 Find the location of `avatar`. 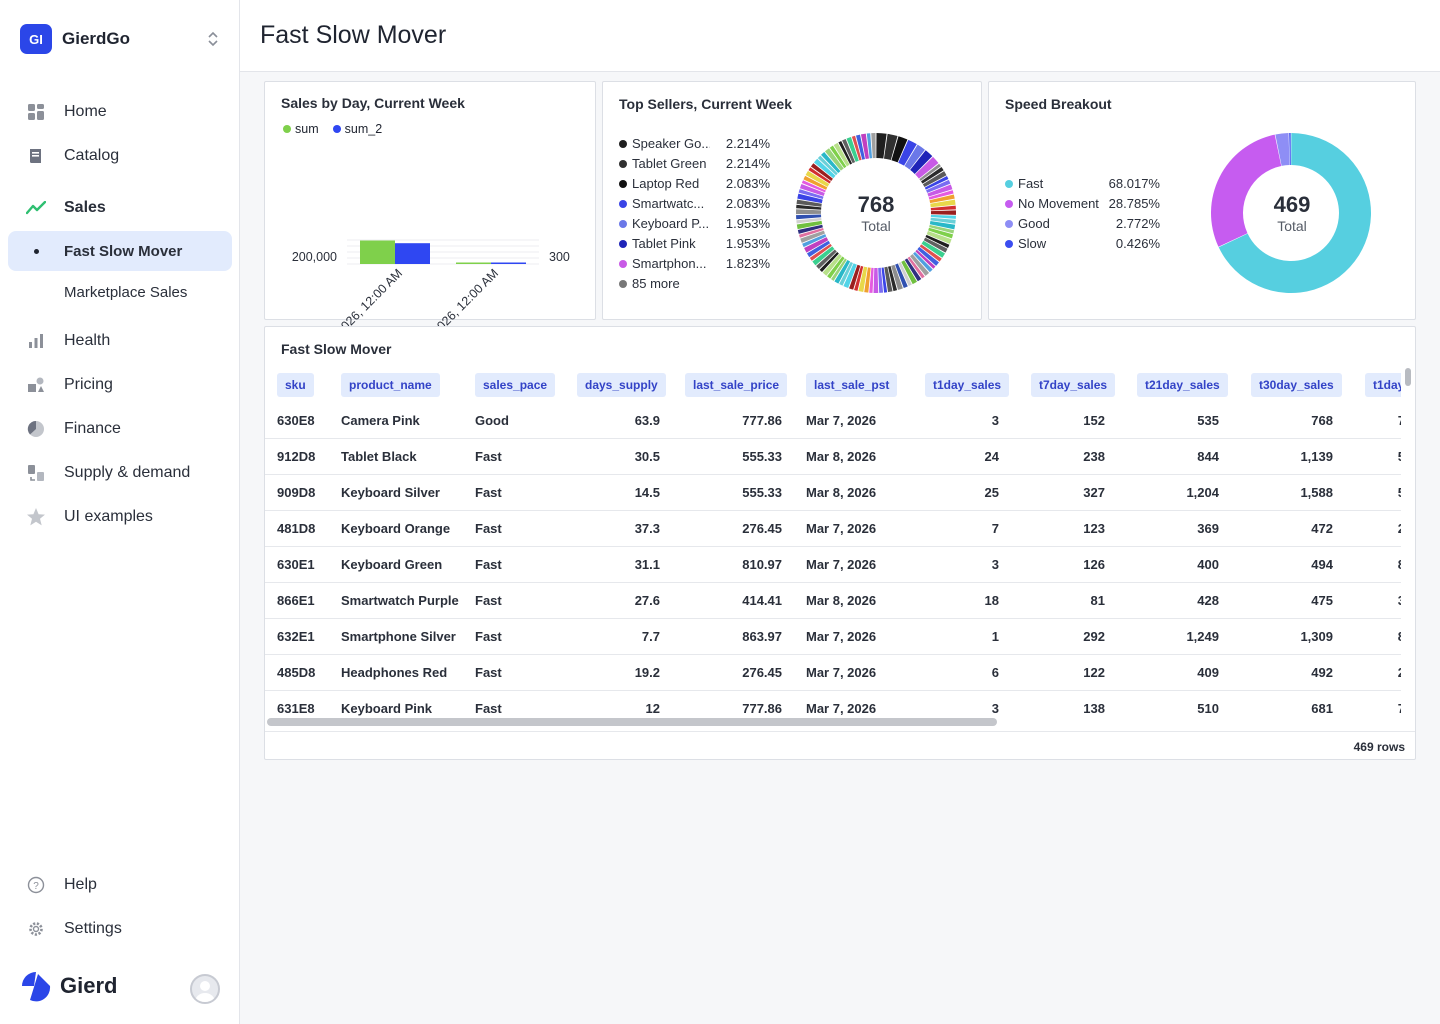

avatar is located at coordinates (205, 989).